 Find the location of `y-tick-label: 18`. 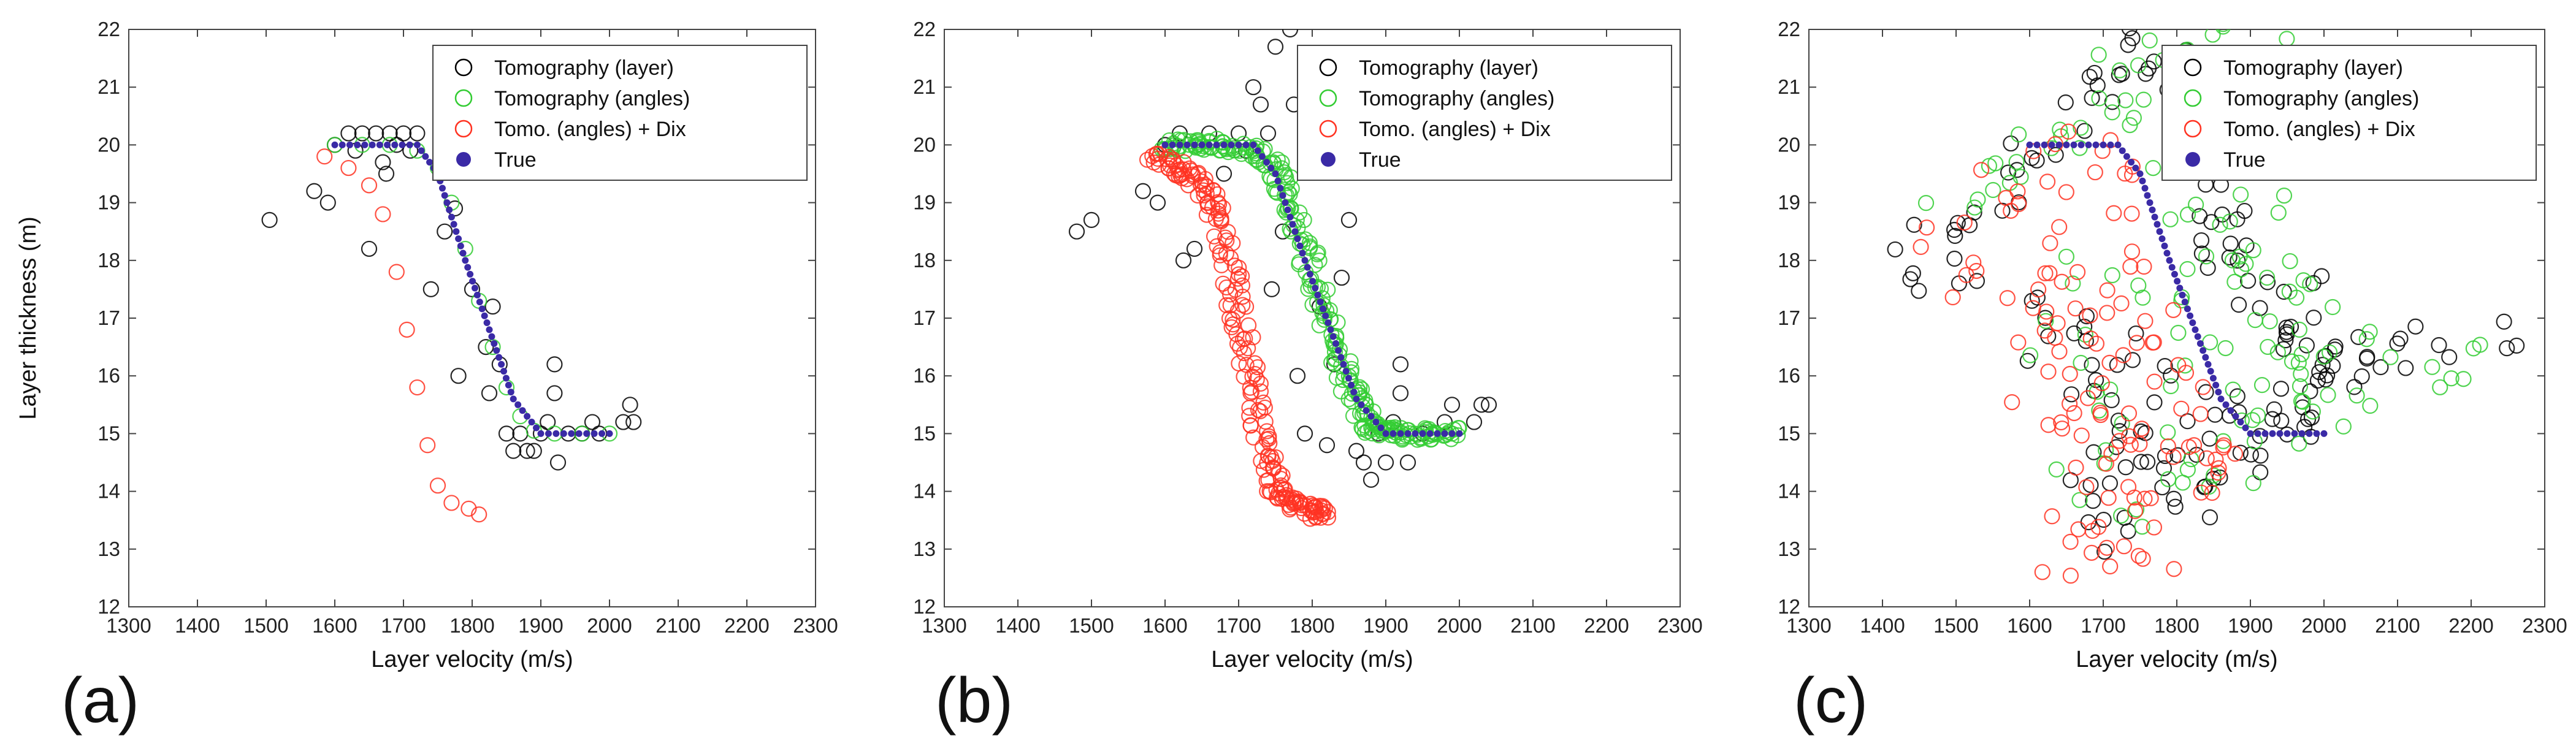

y-tick-label: 18 is located at coordinates (1789, 260).